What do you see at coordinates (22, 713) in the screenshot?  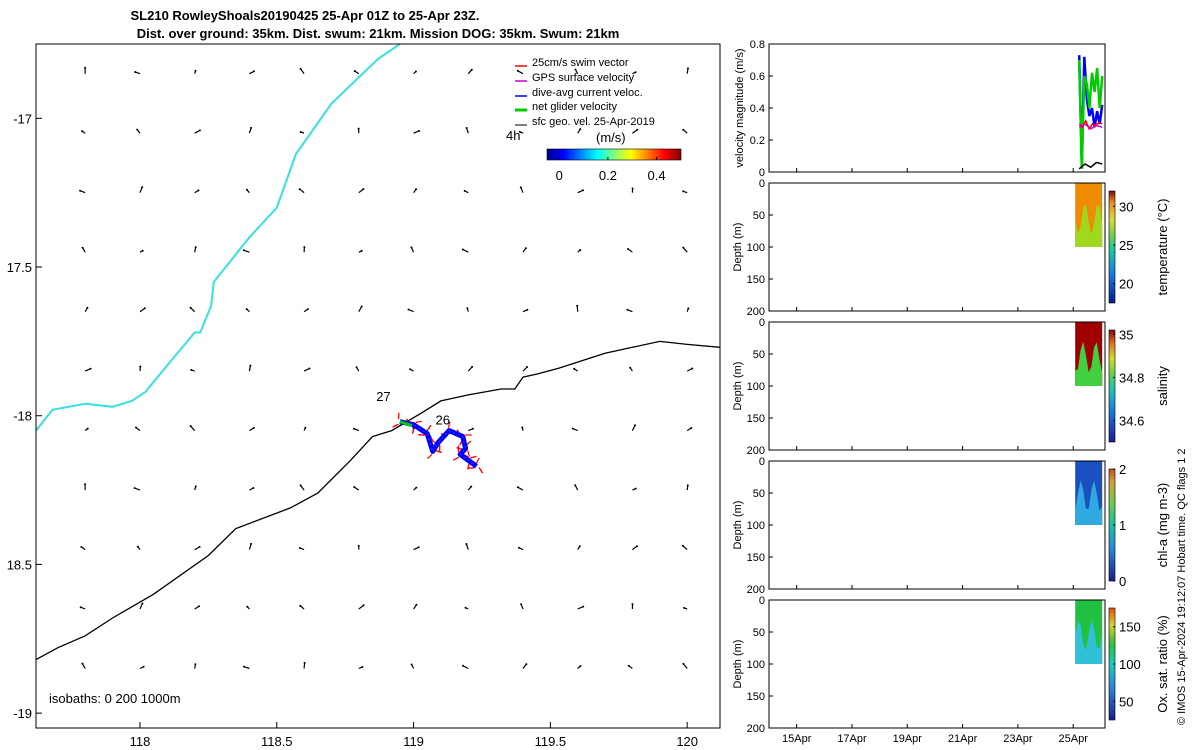 I see `map-y-tick-label: -19` at bounding box center [22, 713].